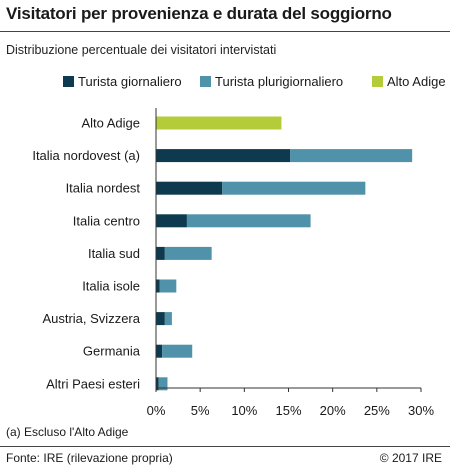 The image size is (450, 473). What do you see at coordinates (68, 81) in the screenshot?
I see `legend-swatch-turista-giornaliero` at bounding box center [68, 81].